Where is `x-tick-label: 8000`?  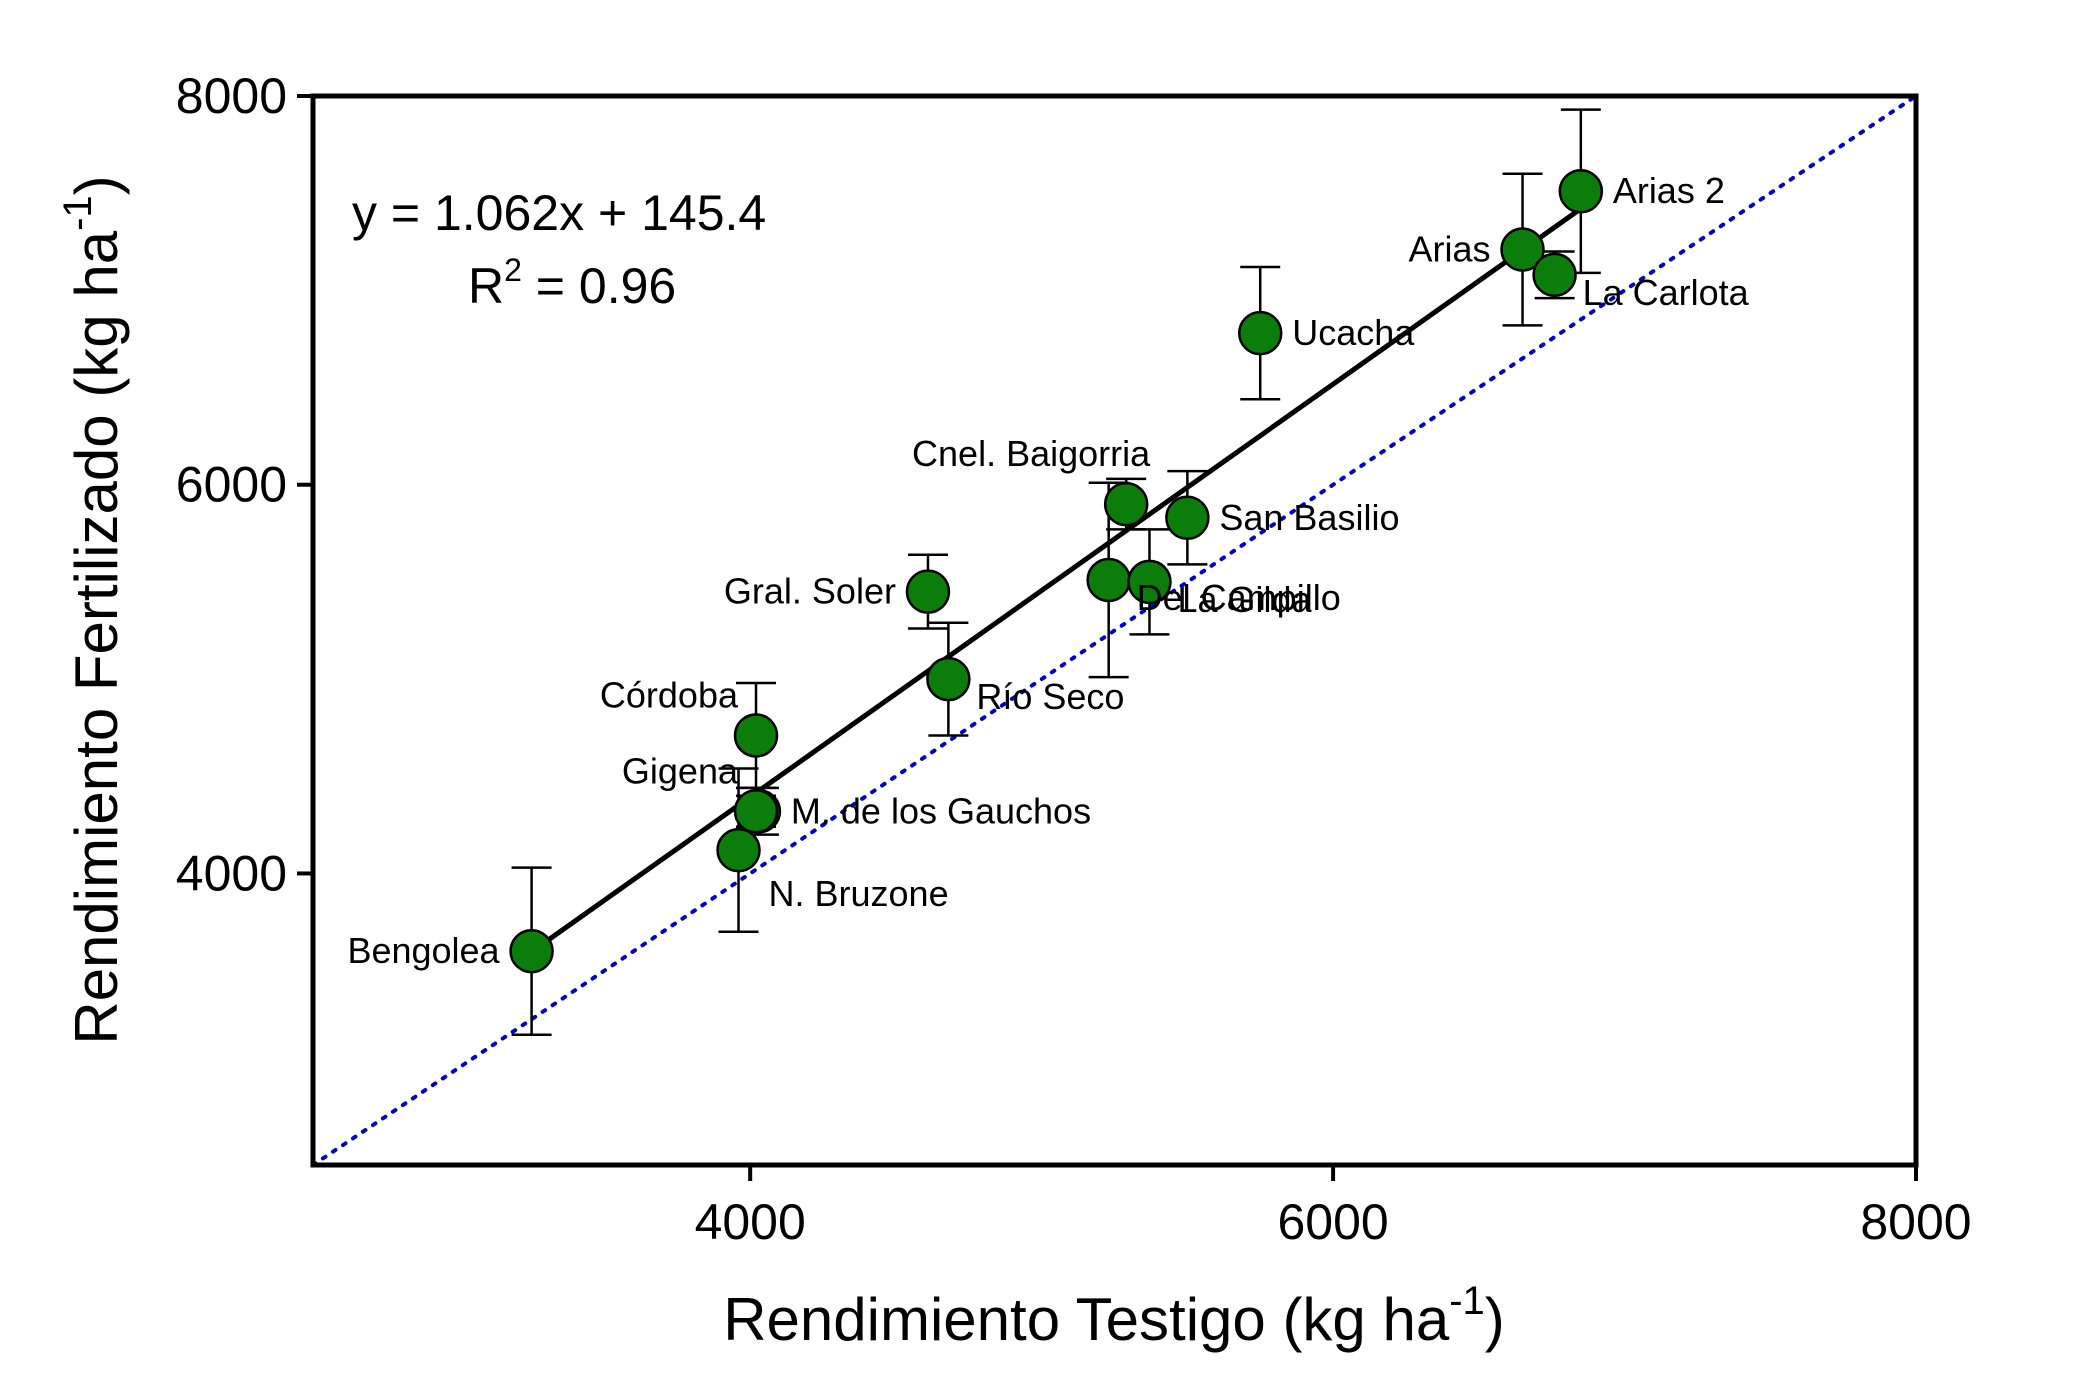 x-tick-label: 8000 is located at coordinates (1915, 1222).